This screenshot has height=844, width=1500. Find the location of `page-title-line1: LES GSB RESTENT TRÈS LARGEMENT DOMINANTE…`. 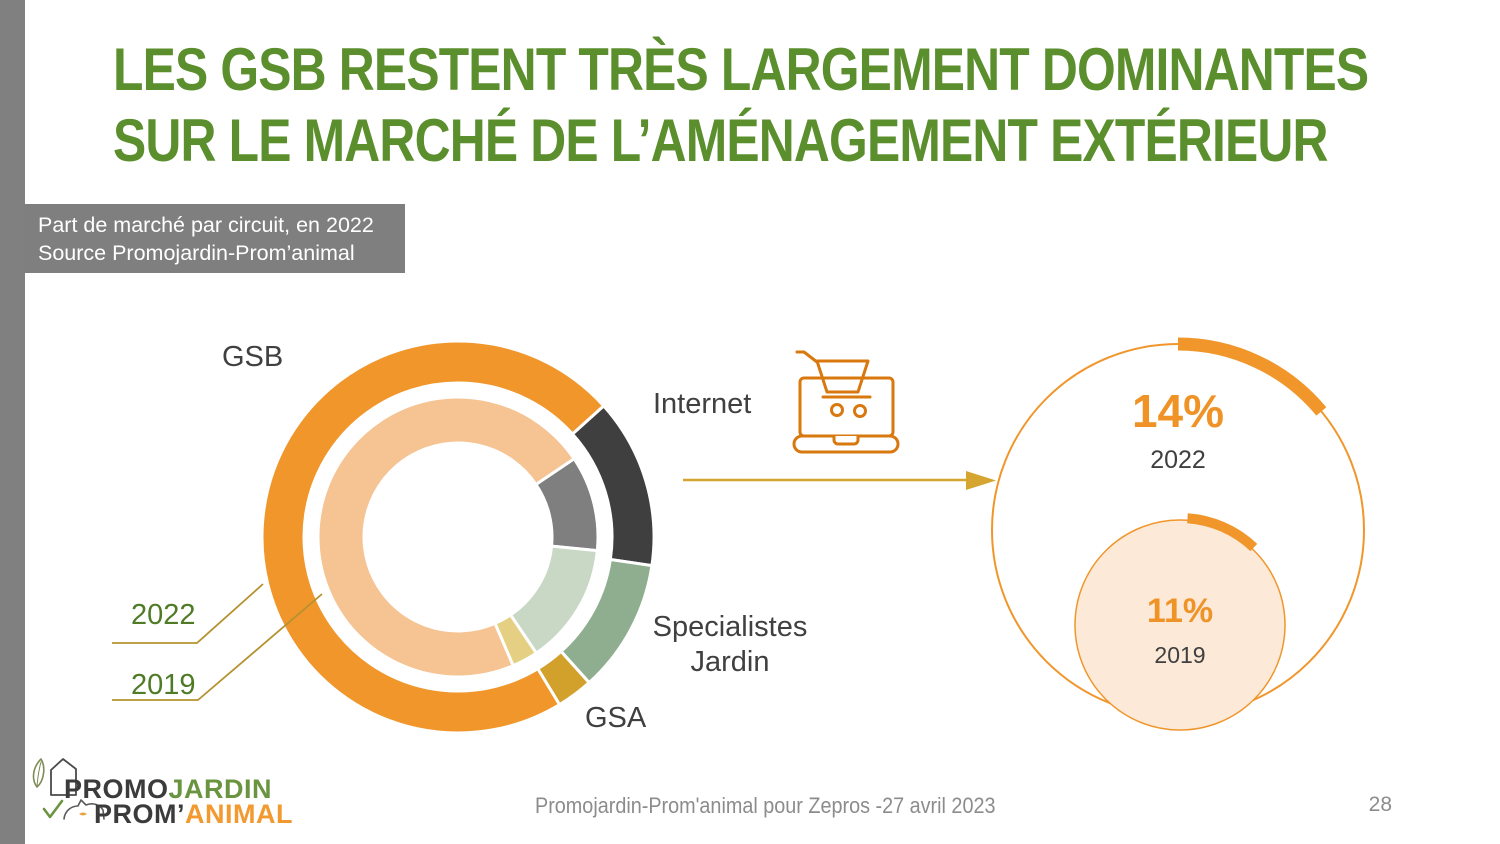

page-title-line1: LES GSB RESTENT TRÈS LARGEMENT DOMINANTE… is located at coordinates (741, 69).